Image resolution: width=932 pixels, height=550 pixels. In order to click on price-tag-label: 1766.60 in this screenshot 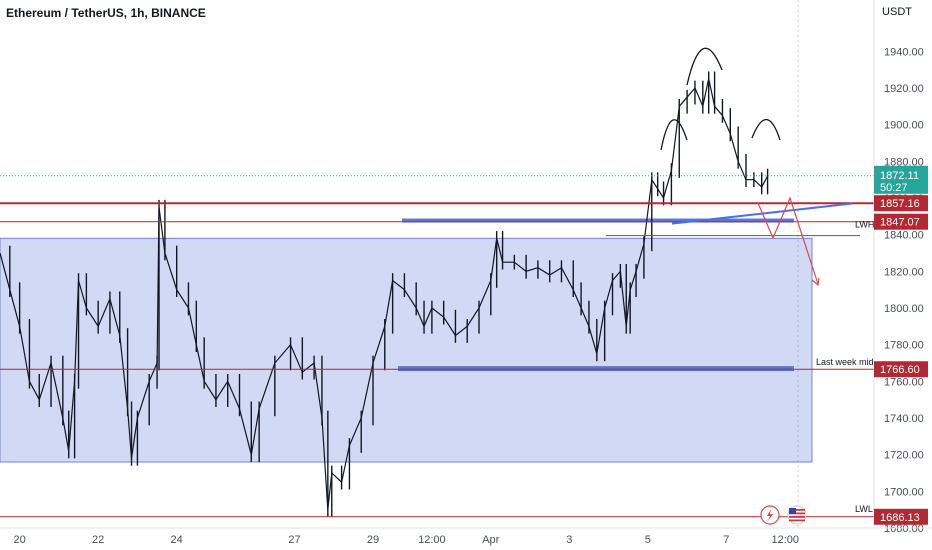, I will do `click(900, 370)`.